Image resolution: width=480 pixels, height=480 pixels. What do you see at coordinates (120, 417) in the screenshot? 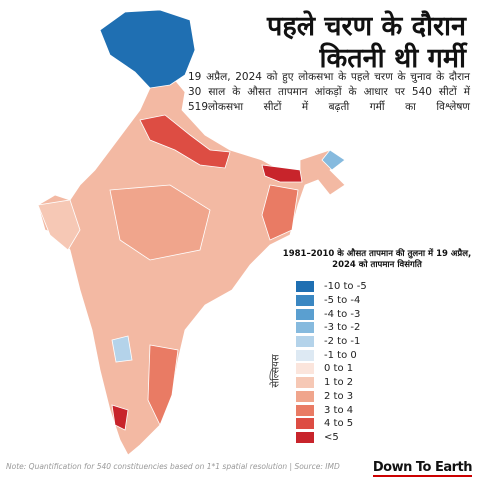
I see `hot-region-kerala` at bounding box center [120, 417].